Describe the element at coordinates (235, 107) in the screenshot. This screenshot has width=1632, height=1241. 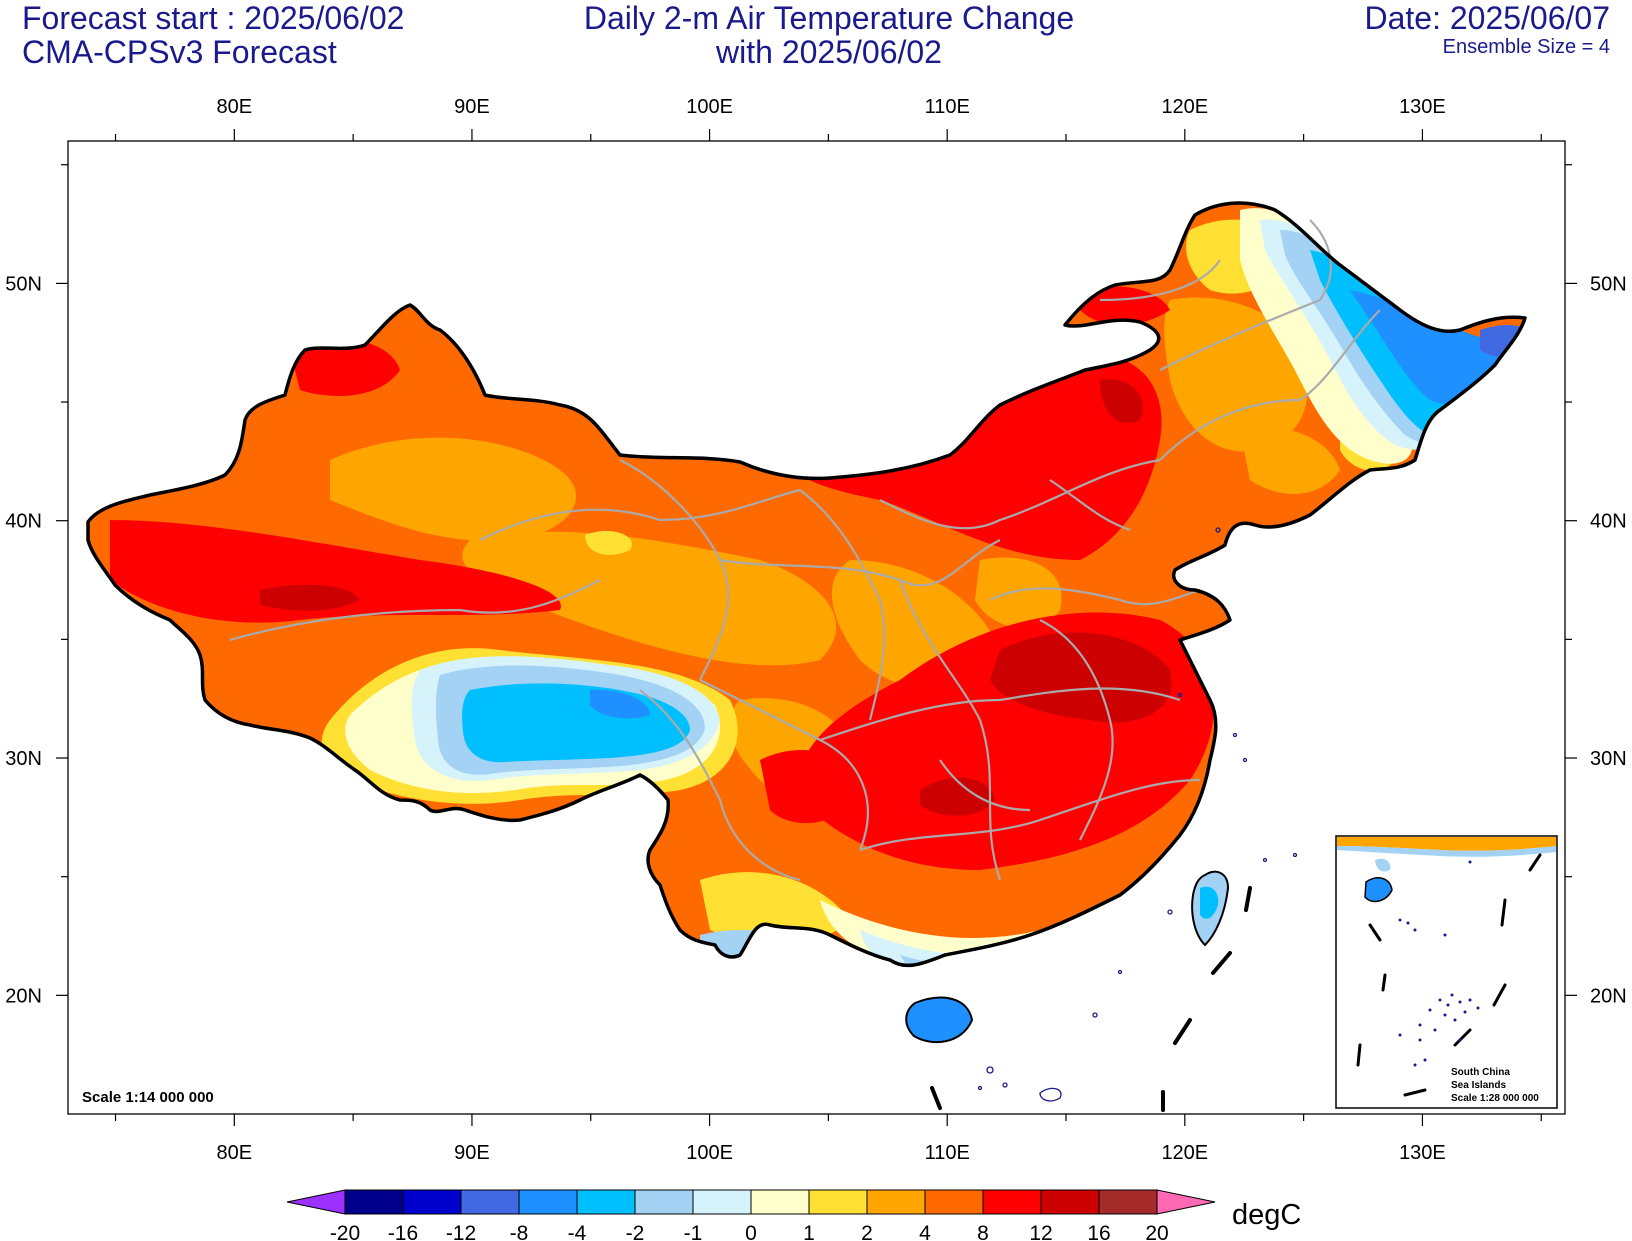
I see `lon-label-top: 80E` at that location.